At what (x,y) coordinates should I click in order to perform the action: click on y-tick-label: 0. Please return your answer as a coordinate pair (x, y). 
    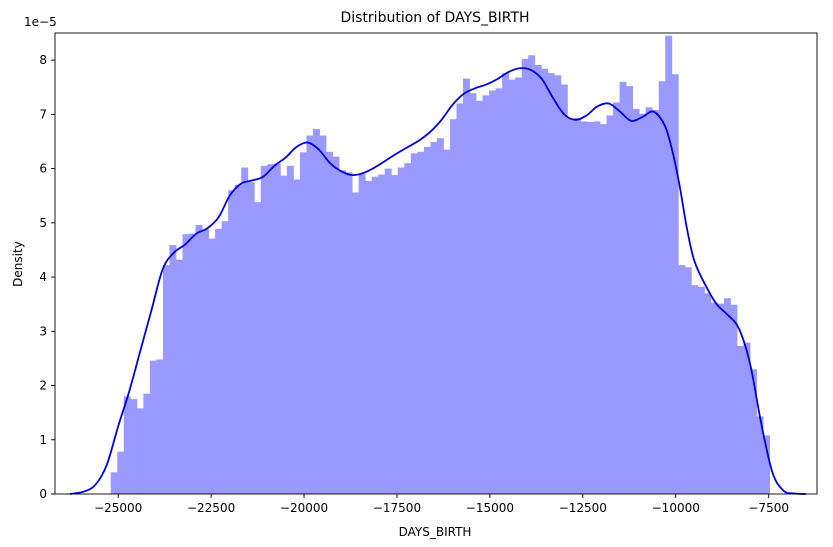
    Looking at the image, I should click on (43, 494).